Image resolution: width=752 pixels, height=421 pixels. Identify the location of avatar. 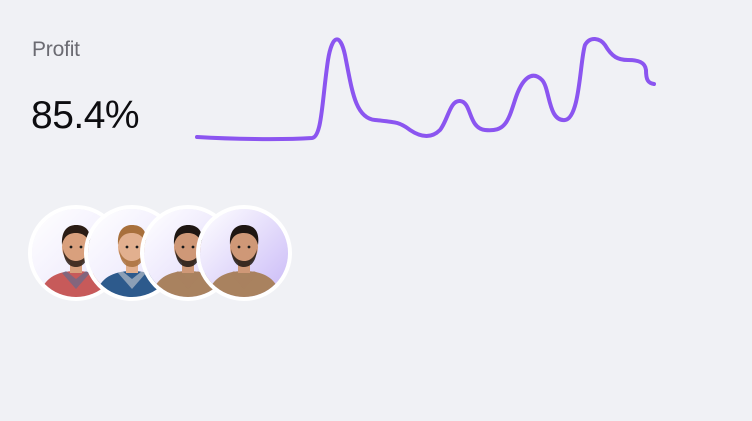
(244, 253).